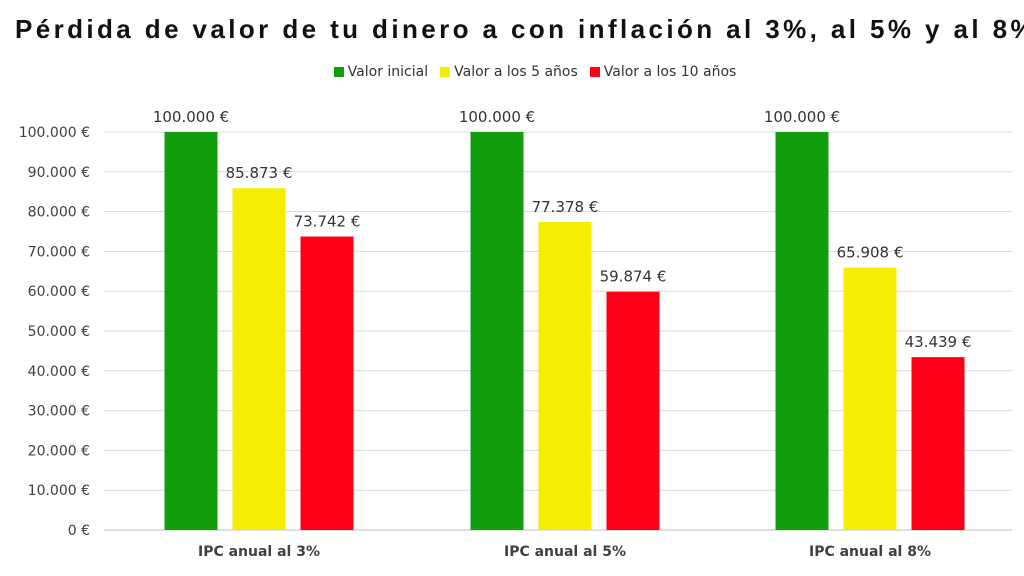 This screenshot has height=576, width=1024. What do you see at coordinates (670, 72) in the screenshot?
I see `legend-label-valor-10-anos: Valor a los 10 años` at bounding box center [670, 72].